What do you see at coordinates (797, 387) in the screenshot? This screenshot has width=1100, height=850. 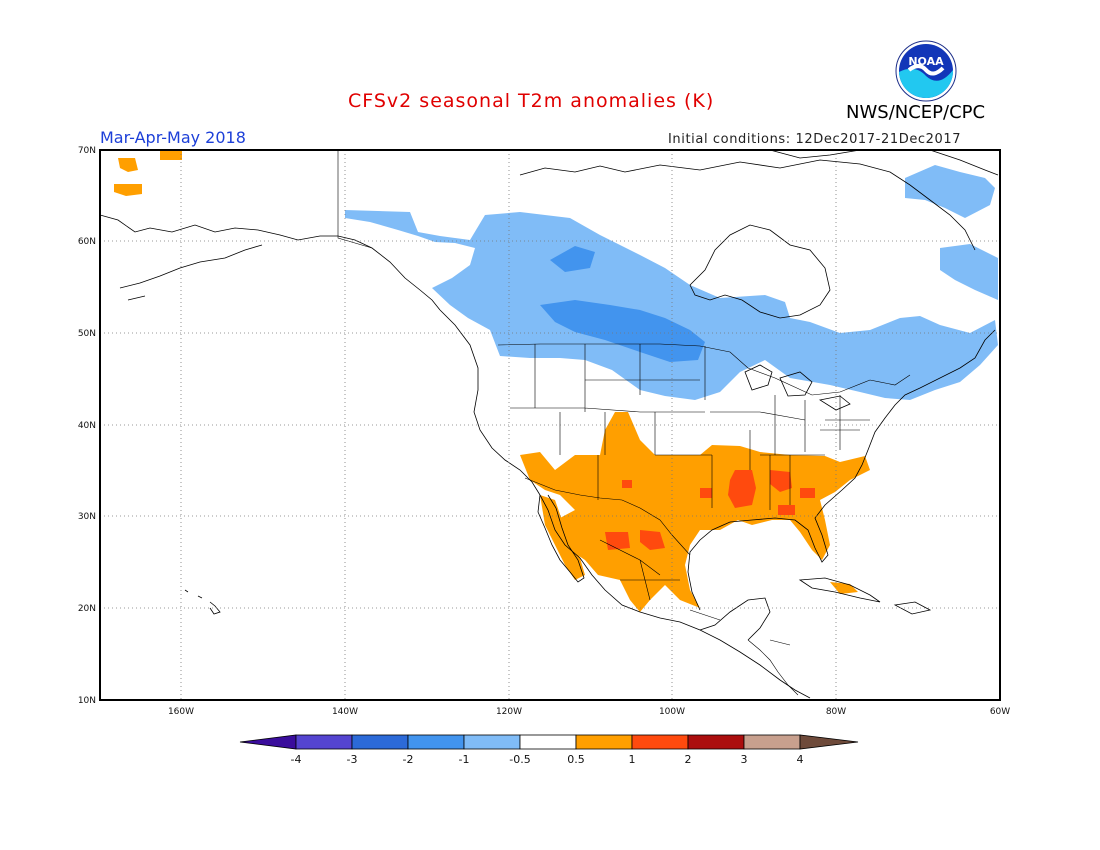 I see `great-lakes` at bounding box center [797, 387].